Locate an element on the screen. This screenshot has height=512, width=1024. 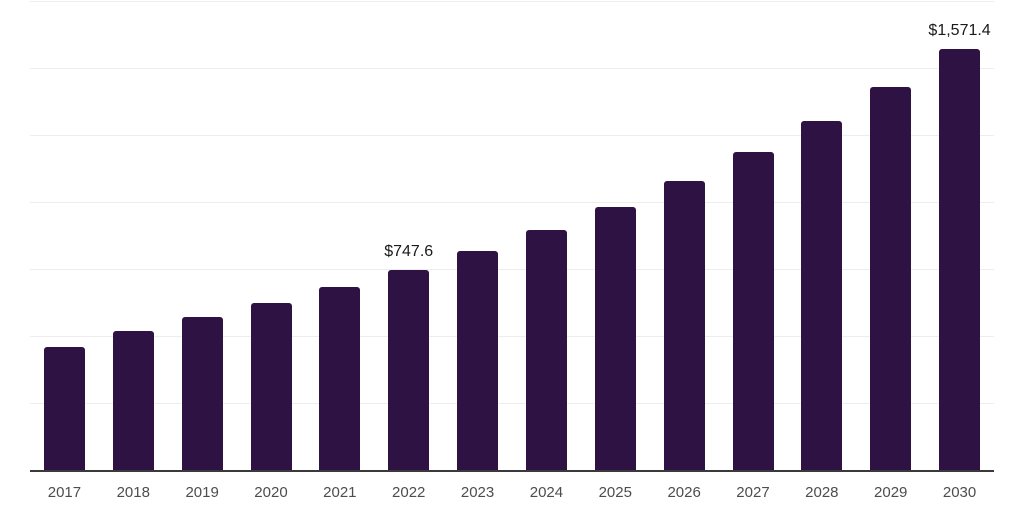
bar-2023 is located at coordinates (478, 360).